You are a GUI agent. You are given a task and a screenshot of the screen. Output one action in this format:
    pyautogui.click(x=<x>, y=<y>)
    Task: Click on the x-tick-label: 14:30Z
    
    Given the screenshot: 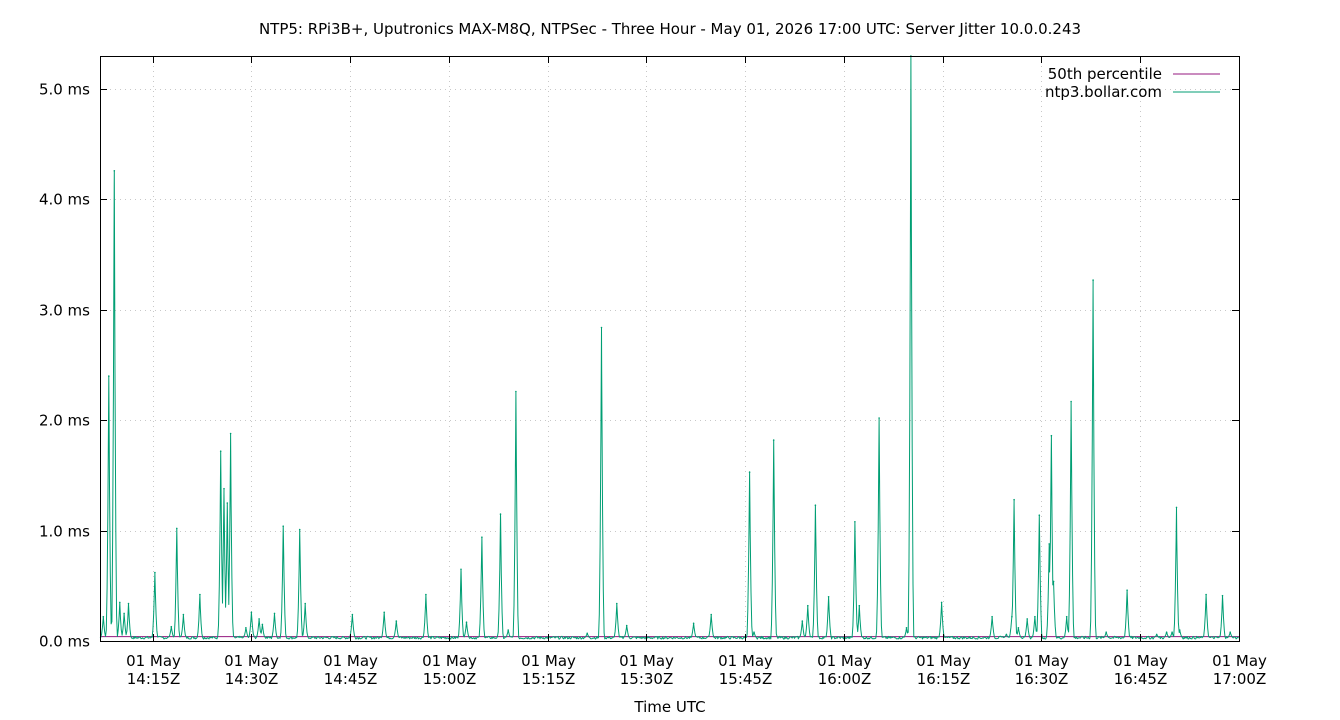 What is the action you would take?
    pyautogui.click(x=252, y=679)
    